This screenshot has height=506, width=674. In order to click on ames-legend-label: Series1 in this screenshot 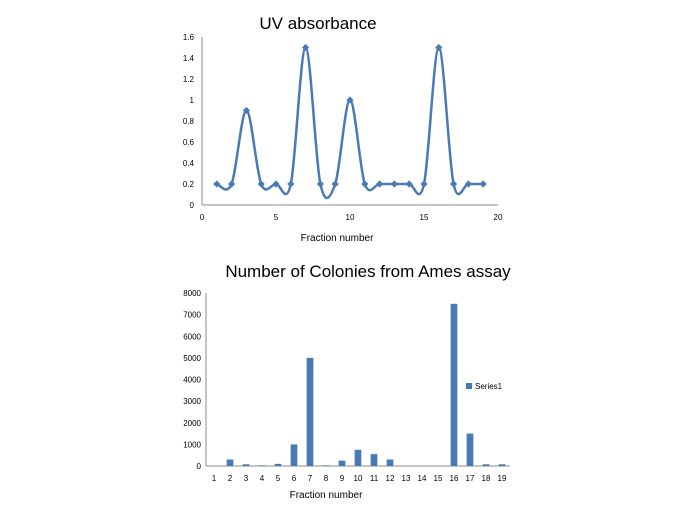, I will do `click(489, 386)`.